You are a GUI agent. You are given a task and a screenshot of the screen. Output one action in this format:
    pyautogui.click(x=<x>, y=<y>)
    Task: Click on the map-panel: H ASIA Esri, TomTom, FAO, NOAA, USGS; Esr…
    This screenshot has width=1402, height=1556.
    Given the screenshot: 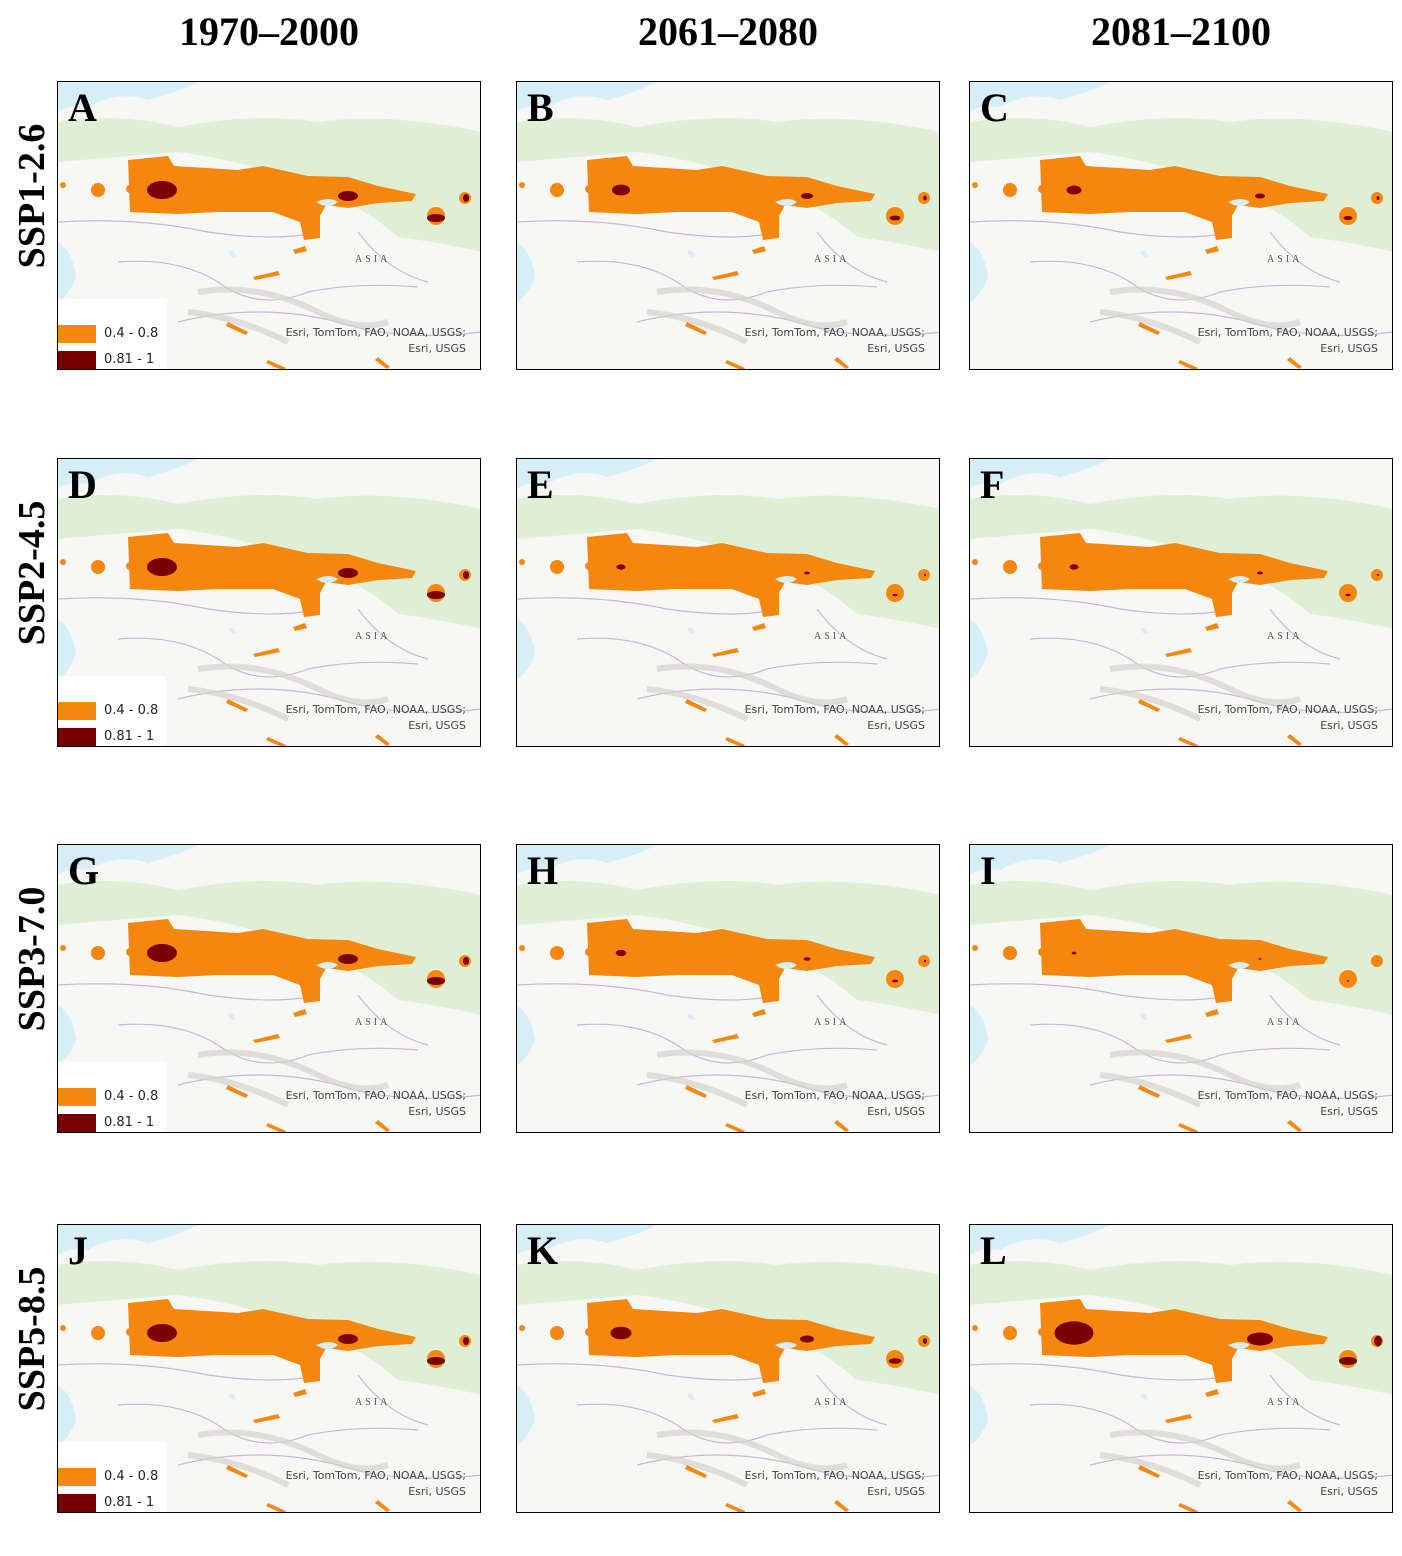 What is the action you would take?
    pyautogui.click(x=728, y=988)
    